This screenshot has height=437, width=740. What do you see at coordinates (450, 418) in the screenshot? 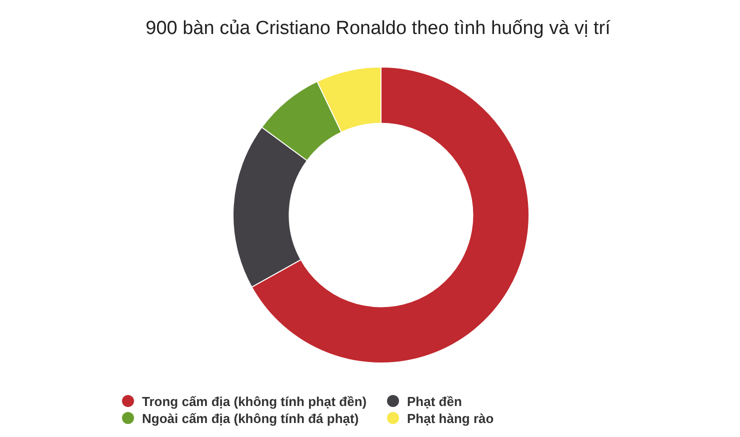
I see `legend-label: Phạt hàng rào` at bounding box center [450, 418].